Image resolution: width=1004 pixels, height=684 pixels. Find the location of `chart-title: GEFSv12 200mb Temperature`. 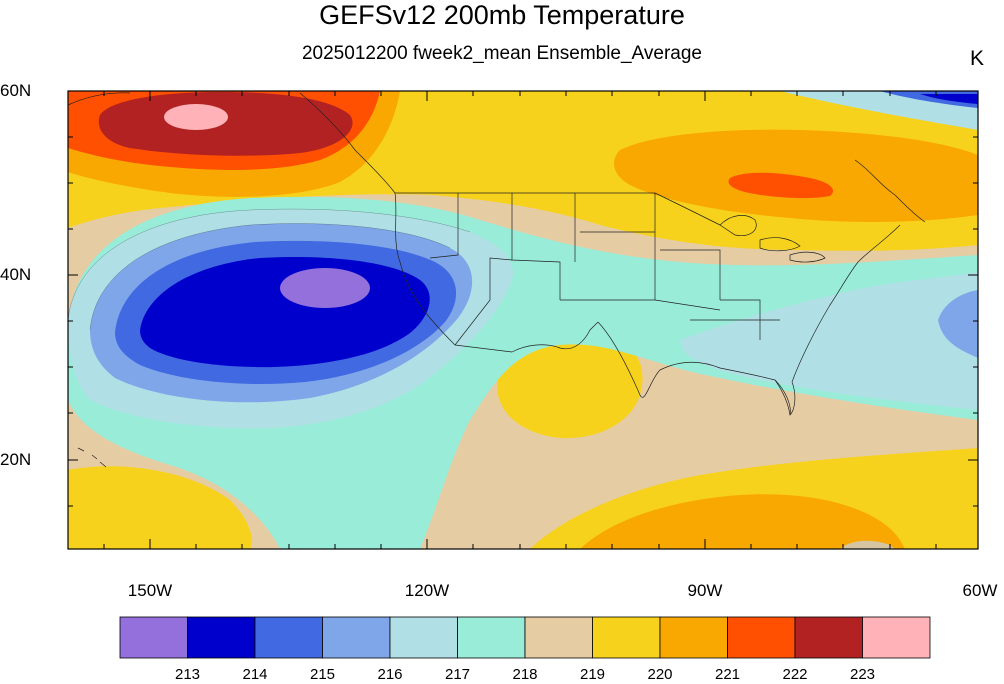

chart-title: GEFSv12 200mb Temperature is located at coordinates (502, 15).